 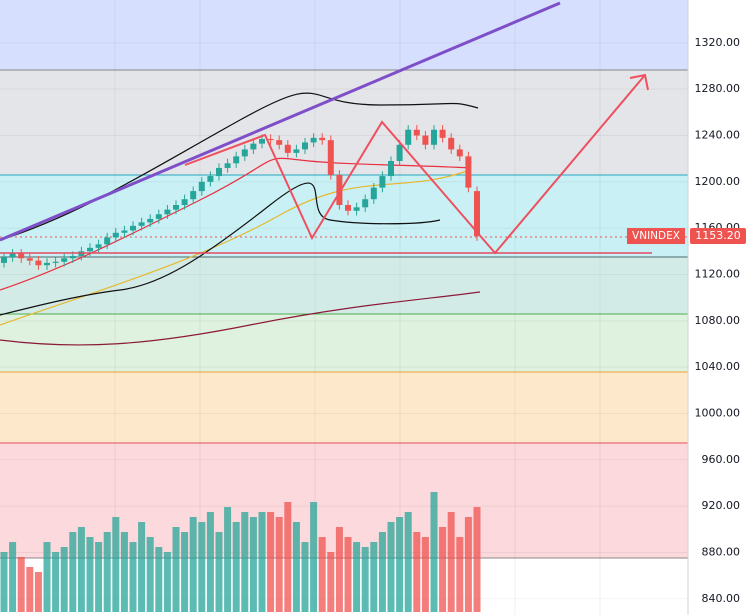 I want to click on tag-value-bg, so click(x=718, y=236).